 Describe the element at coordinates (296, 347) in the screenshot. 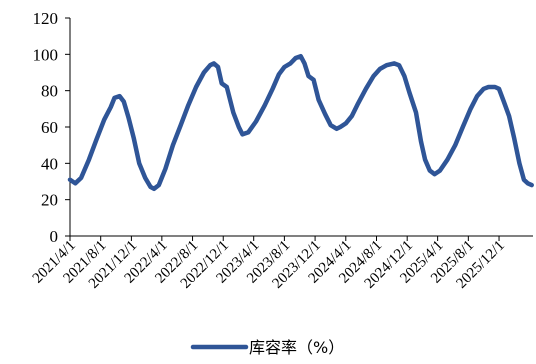

I see `legend-label: 库容率（%）` at that location.